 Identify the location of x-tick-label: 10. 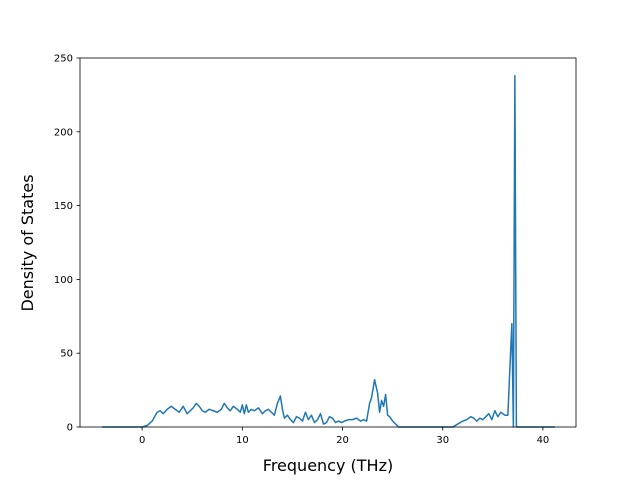
(242, 440).